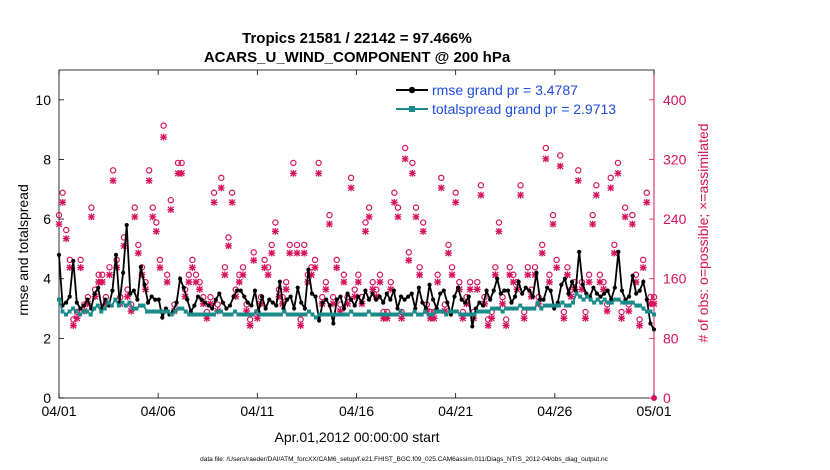 This screenshot has width=830, height=470. Describe the element at coordinates (47, 159) in the screenshot. I see `y-tick-label-left: 8` at that location.